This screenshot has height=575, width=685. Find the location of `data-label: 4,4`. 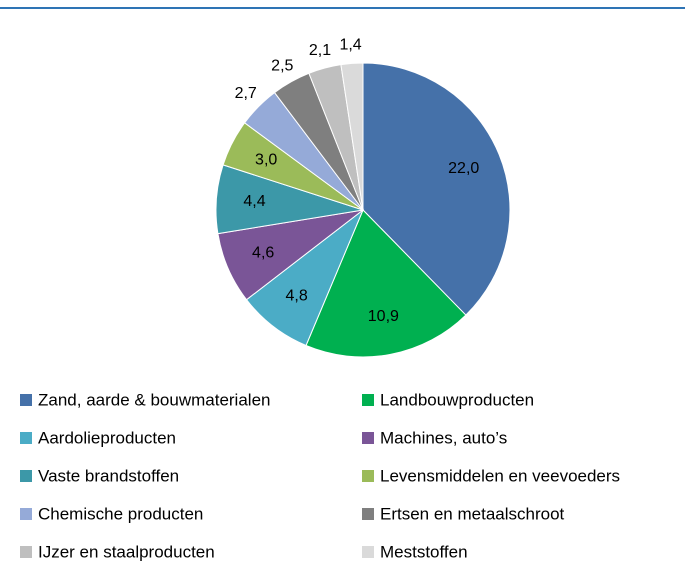

data-label: 4,4 is located at coordinates (254, 201).